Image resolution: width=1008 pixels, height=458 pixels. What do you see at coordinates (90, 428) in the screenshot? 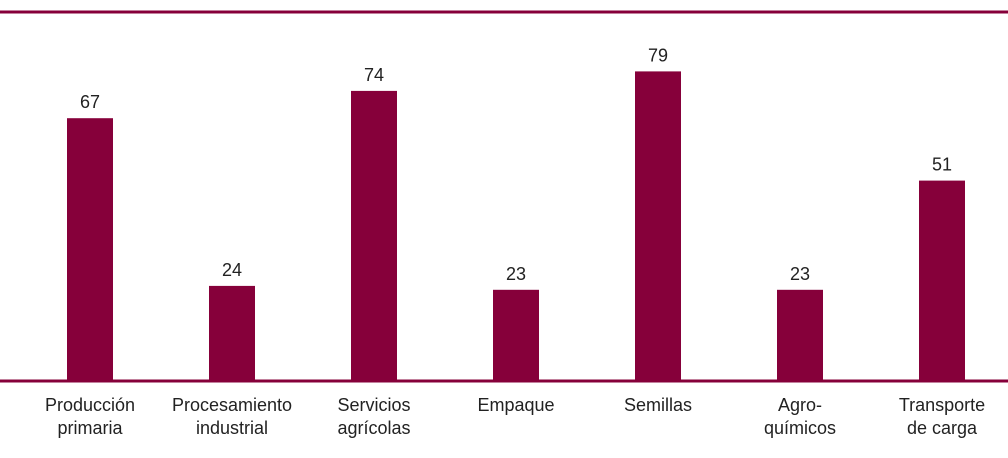
I see `category-label-1-line-2: primaria` at bounding box center [90, 428].